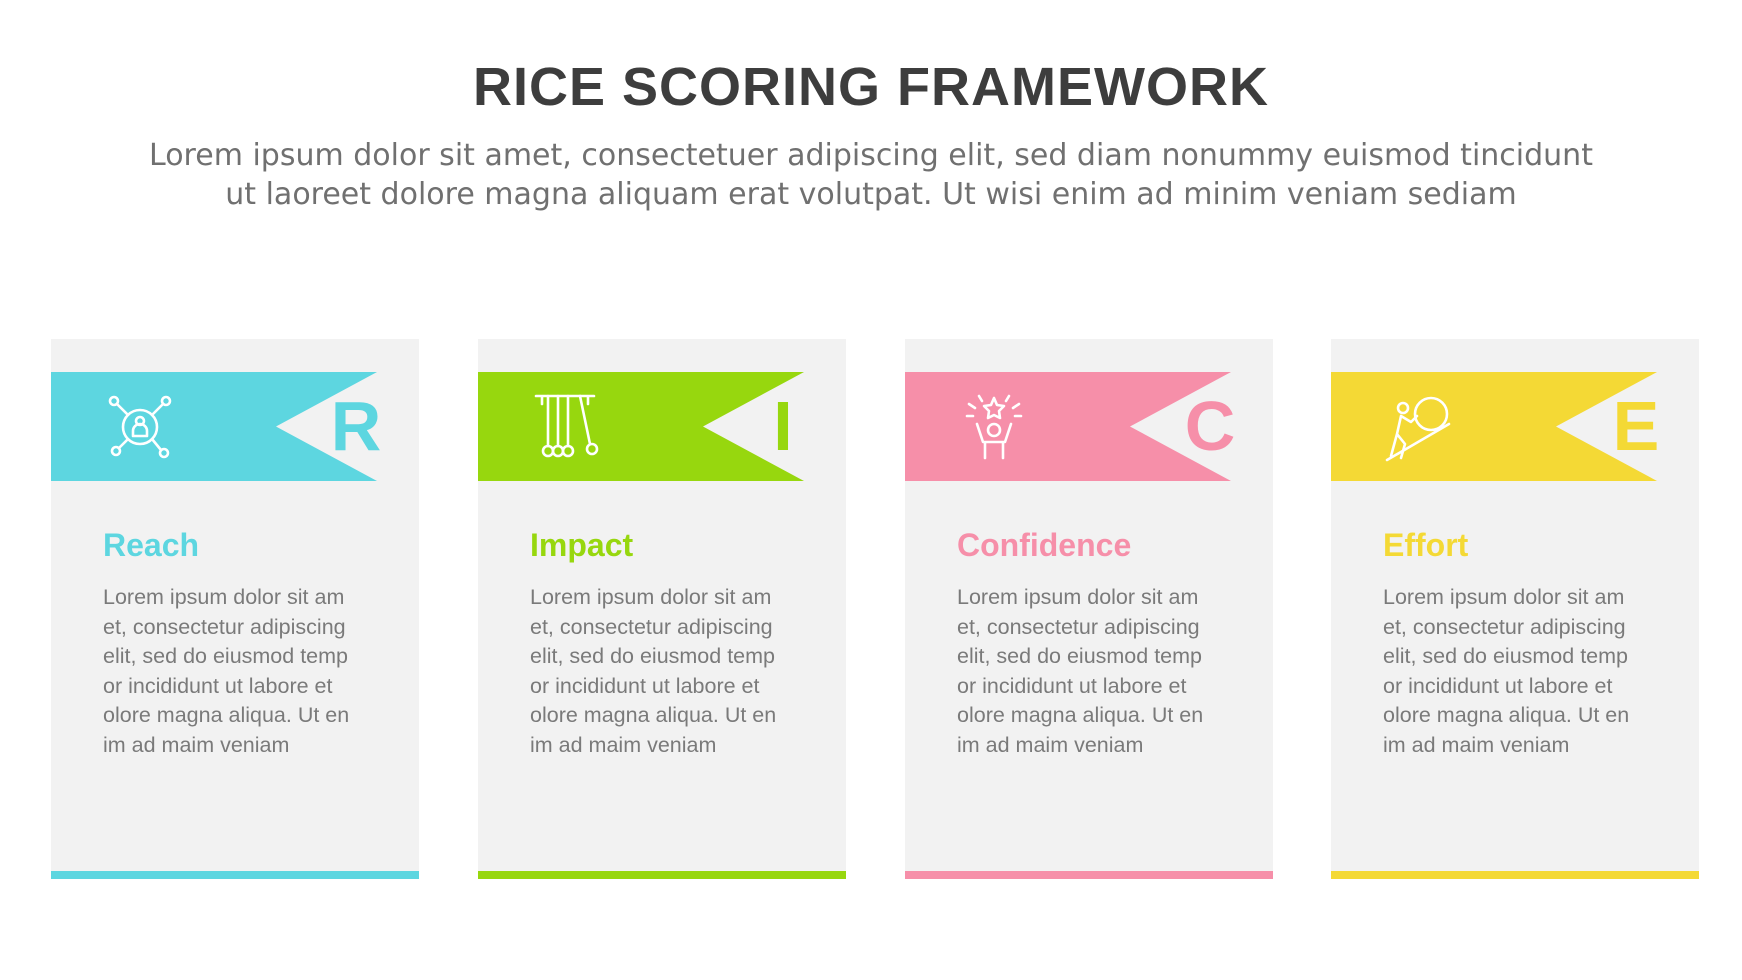 This screenshot has width=1742, height=980. What do you see at coordinates (783, 426) in the screenshot?
I see `rice-letter: I` at bounding box center [783, 426].